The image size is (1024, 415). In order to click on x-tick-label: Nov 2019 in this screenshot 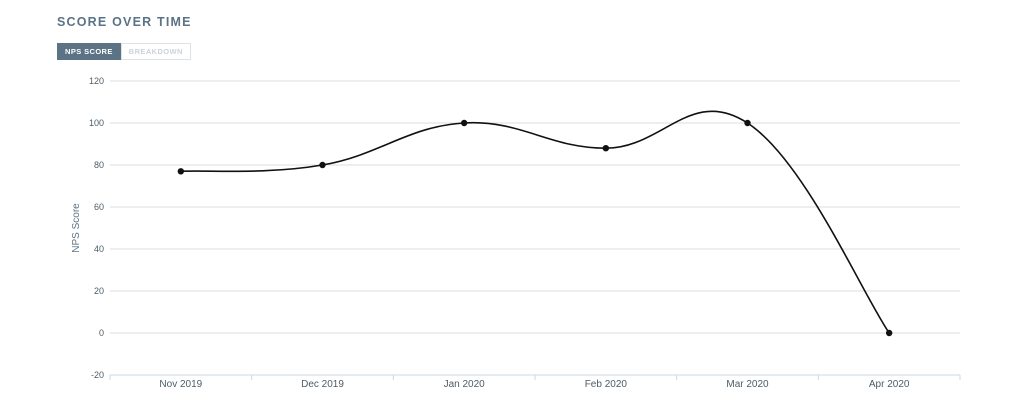, I will do `click(180, 384)`.